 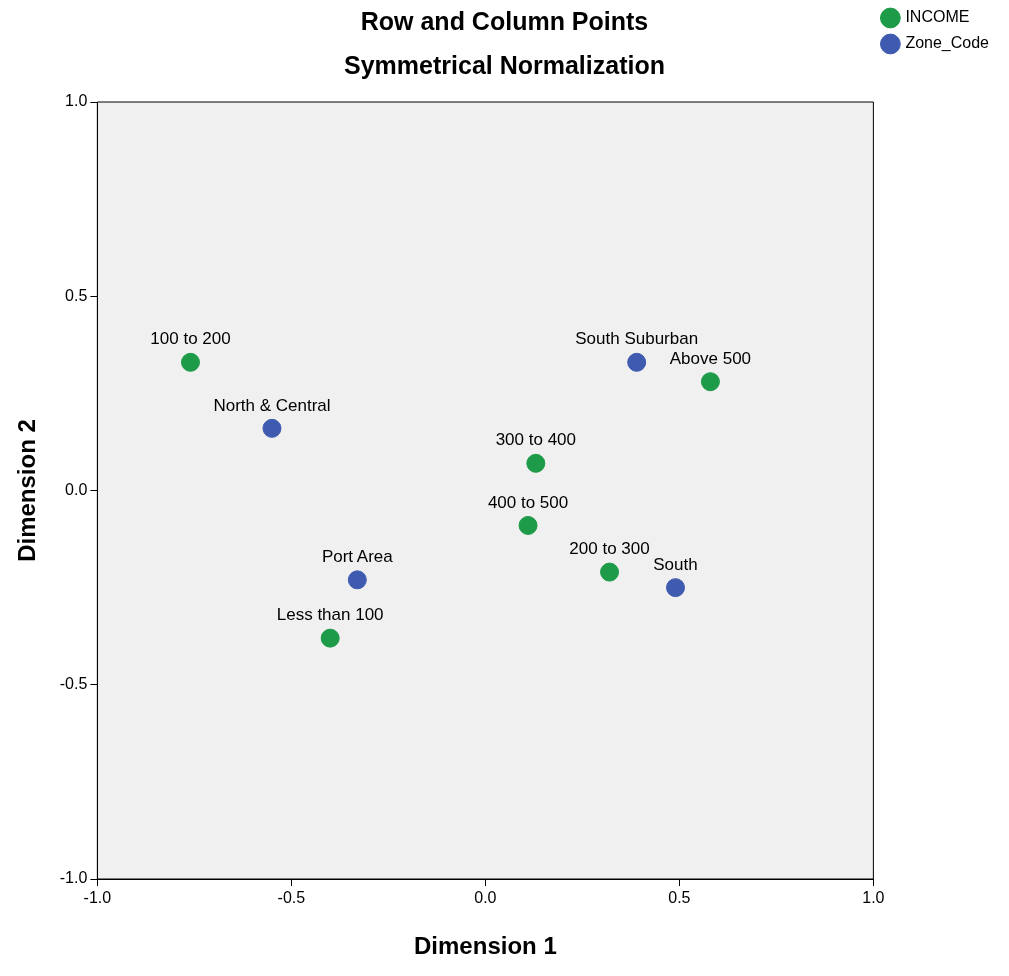 What do you see at coordinates (76, 489) in the screenshot?
I see `y-tick-label: 0.0` at bounding box center [76, 489].